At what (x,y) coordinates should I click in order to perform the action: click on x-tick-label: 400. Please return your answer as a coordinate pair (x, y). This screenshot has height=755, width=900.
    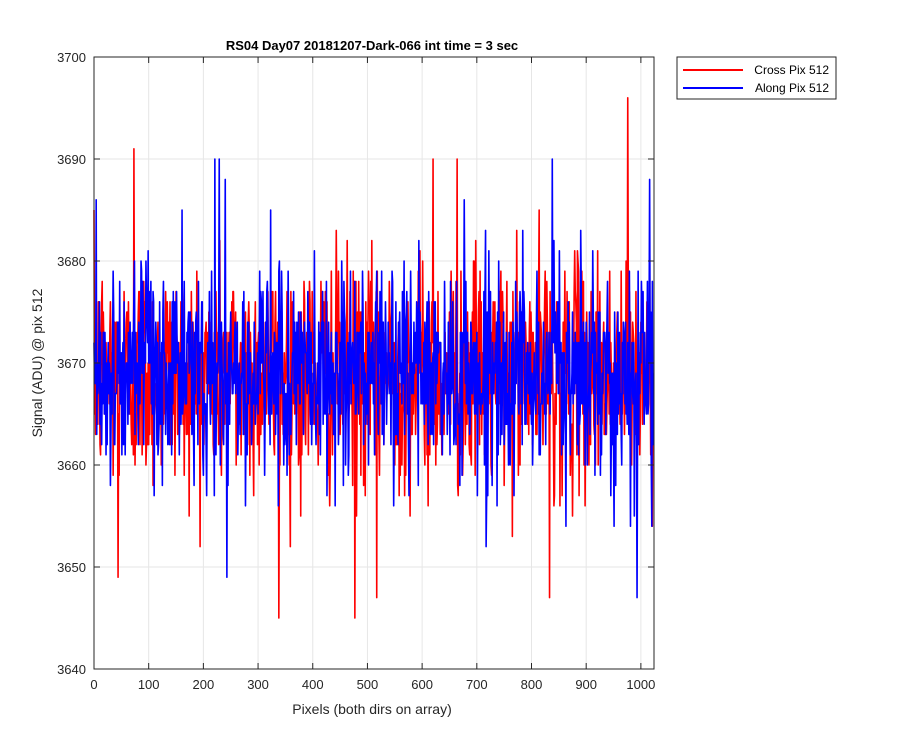
    Looking at the image, I should click on (313, 684).